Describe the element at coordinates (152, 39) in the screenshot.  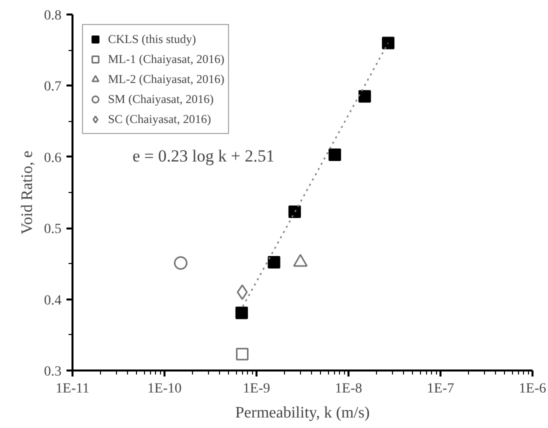
I see `legend-label: CKLS (this study)` at that location.